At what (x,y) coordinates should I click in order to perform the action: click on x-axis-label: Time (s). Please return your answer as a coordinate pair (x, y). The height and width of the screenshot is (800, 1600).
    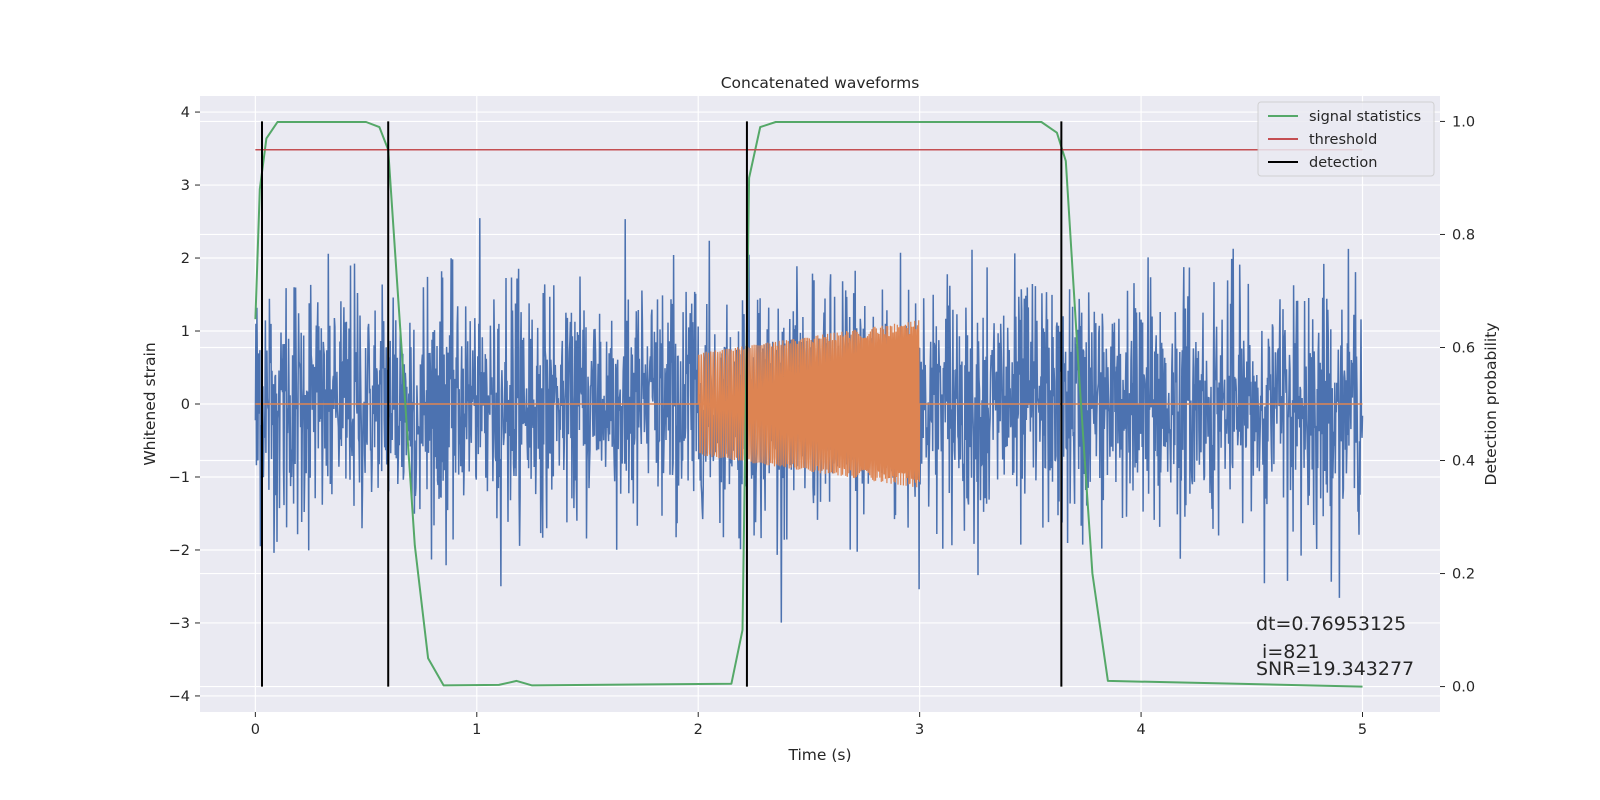
    Looking at the image, I should click on (819, 755).